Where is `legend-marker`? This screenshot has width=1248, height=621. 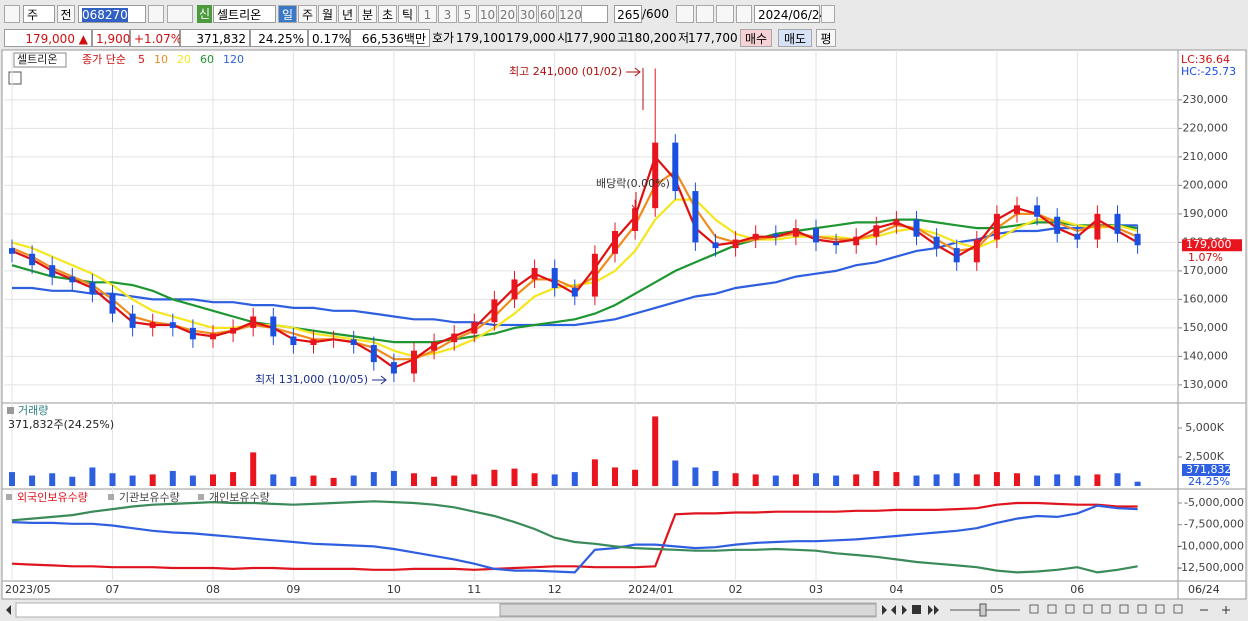
legend-marker is located at coordinates (111, 497).